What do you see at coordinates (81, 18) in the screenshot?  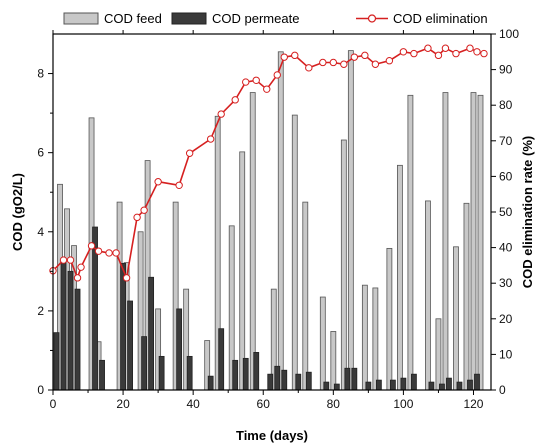 I see `legend-swatch-feed` at bounding box center [81, 18].